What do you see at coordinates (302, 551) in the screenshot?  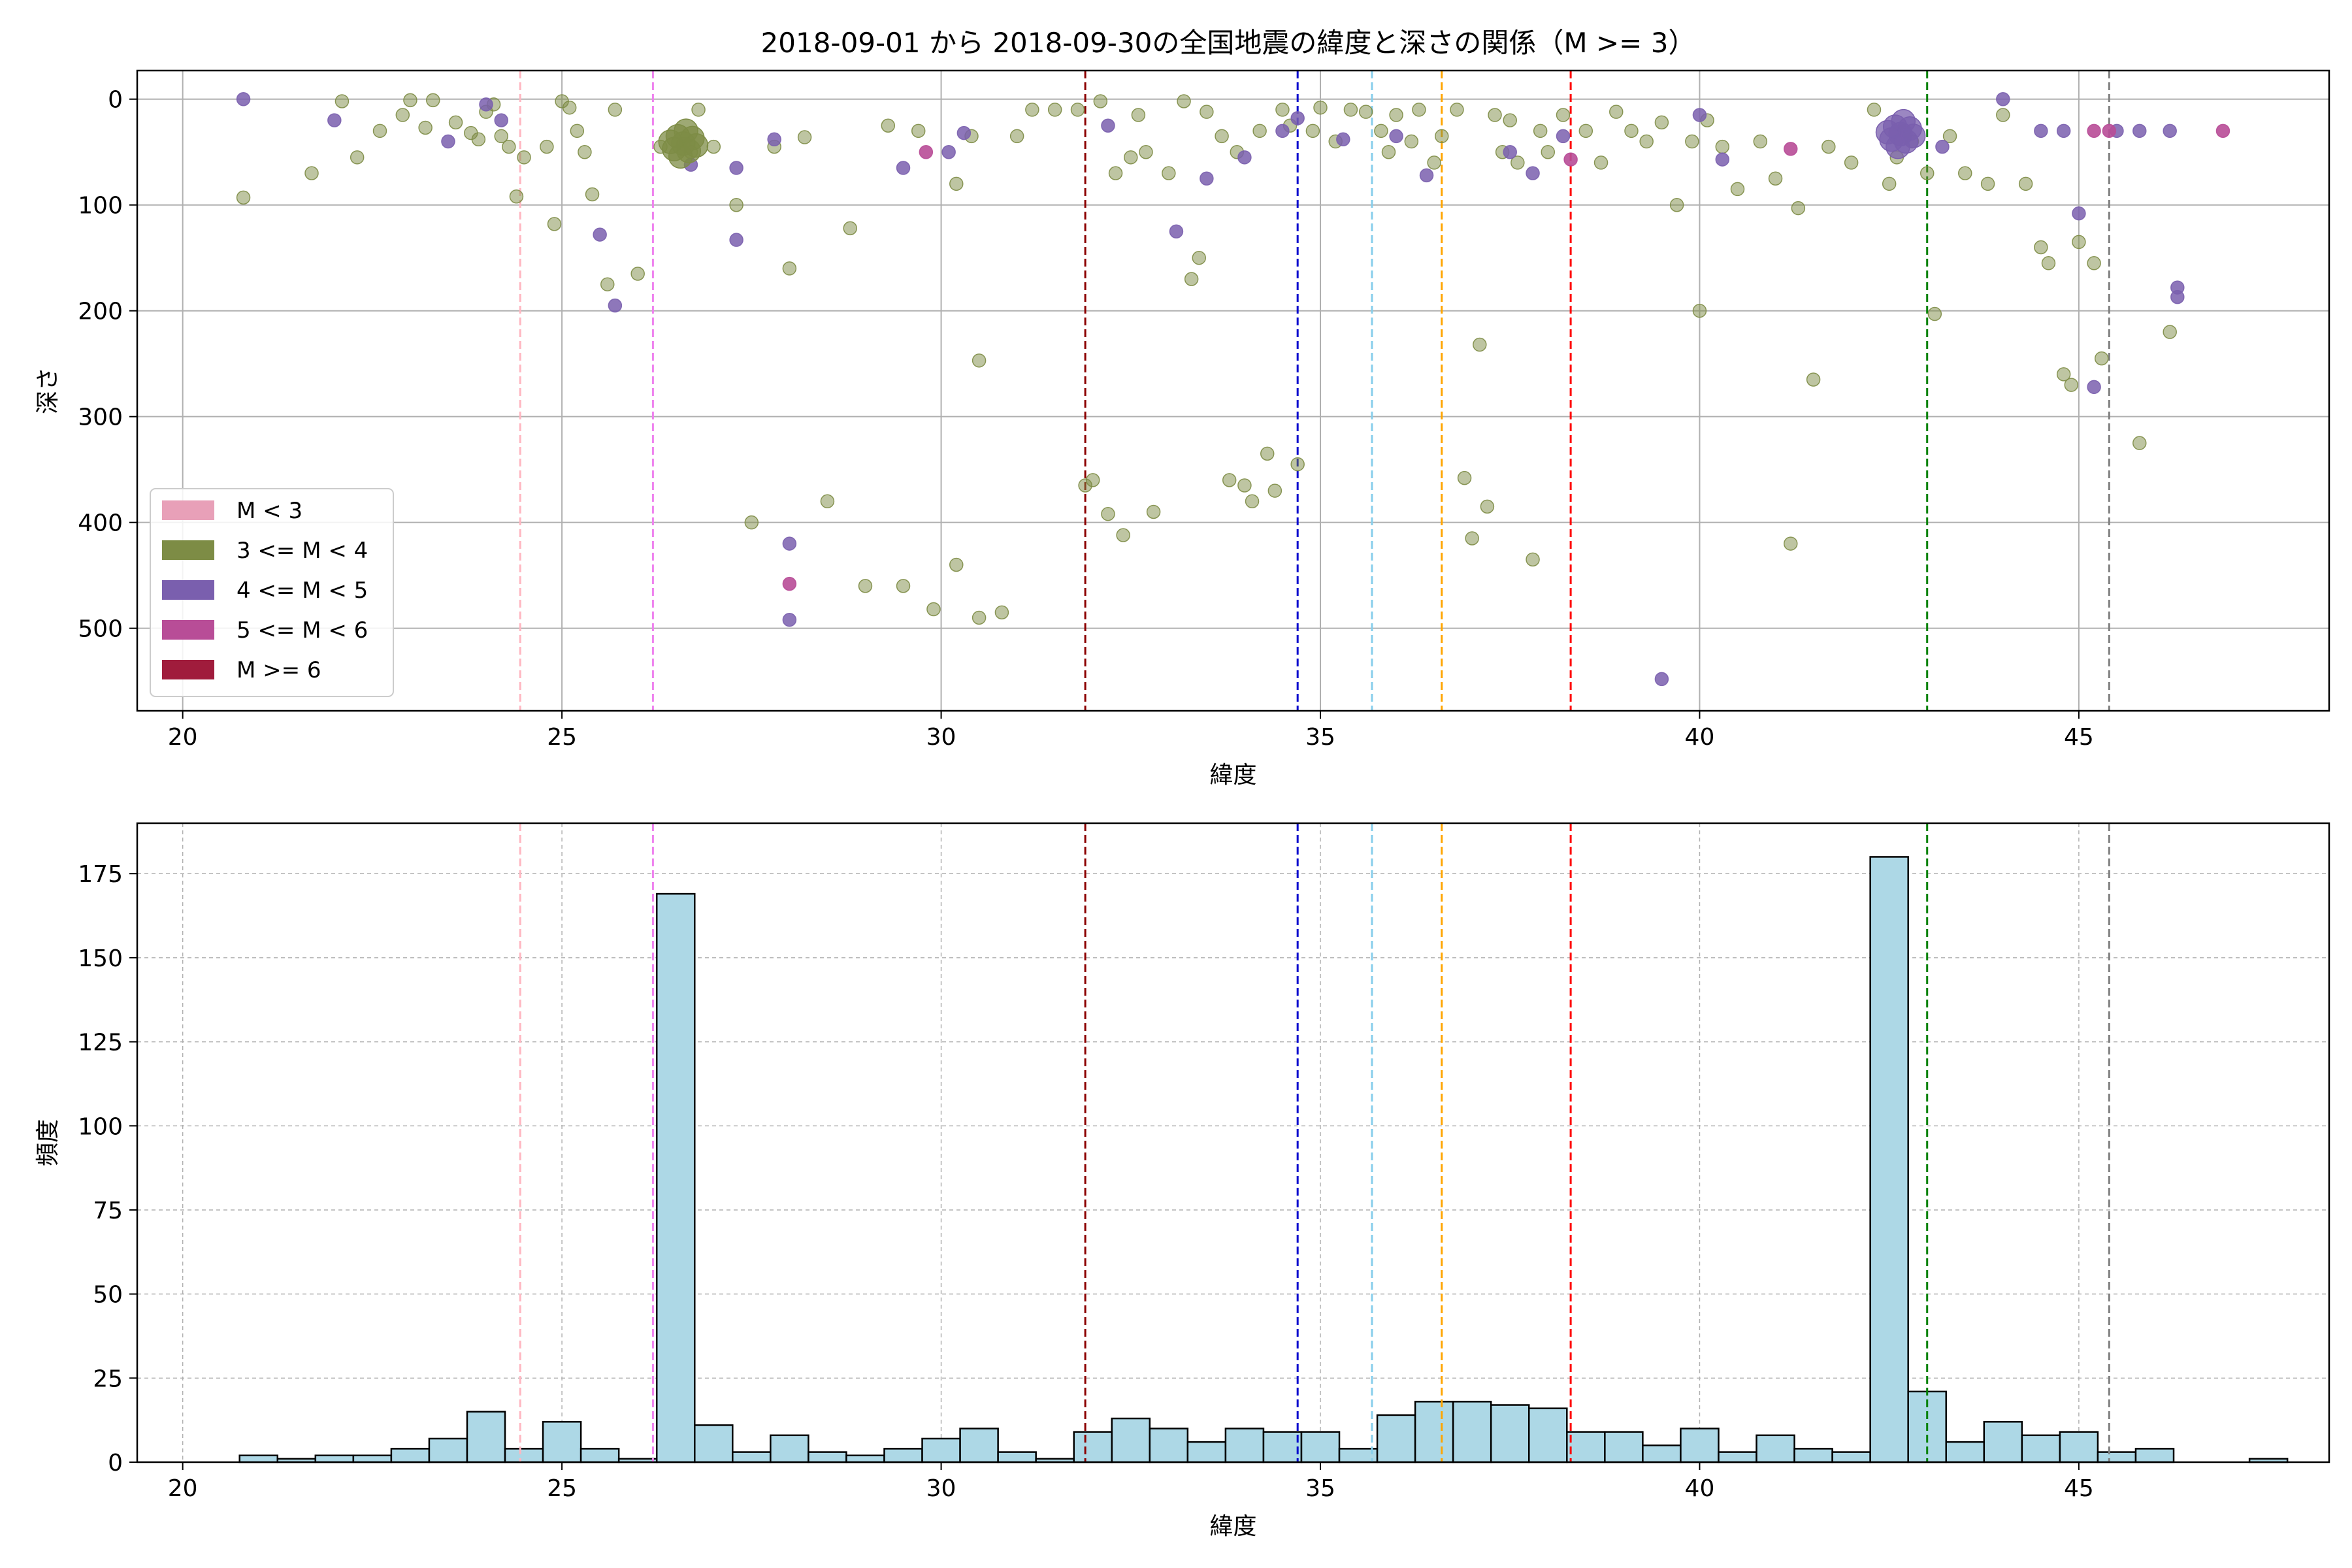 I see `legend-label: 3 <= M < 4` at bounding box center [302, 551].